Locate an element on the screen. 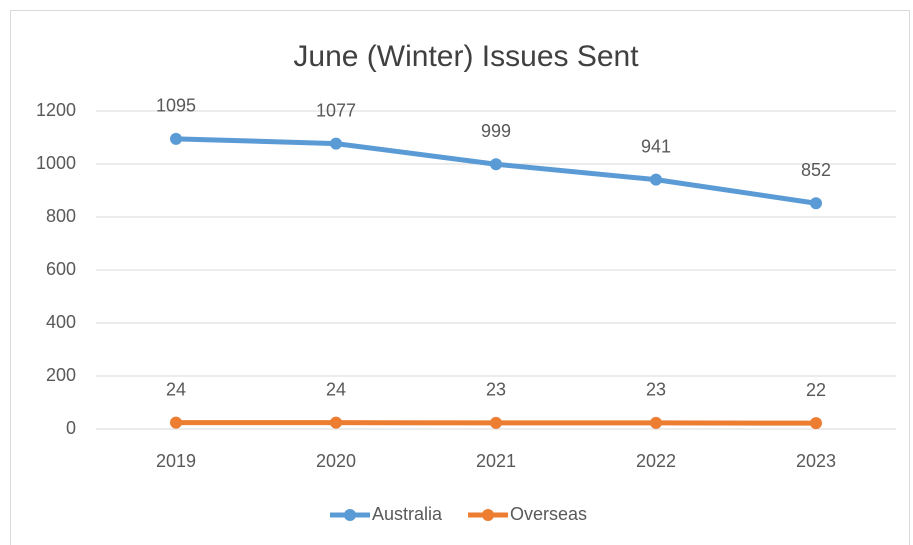 The height and width of the screenshot is (545, 913). data-label: 1095 is located at coordinates (176, 106).